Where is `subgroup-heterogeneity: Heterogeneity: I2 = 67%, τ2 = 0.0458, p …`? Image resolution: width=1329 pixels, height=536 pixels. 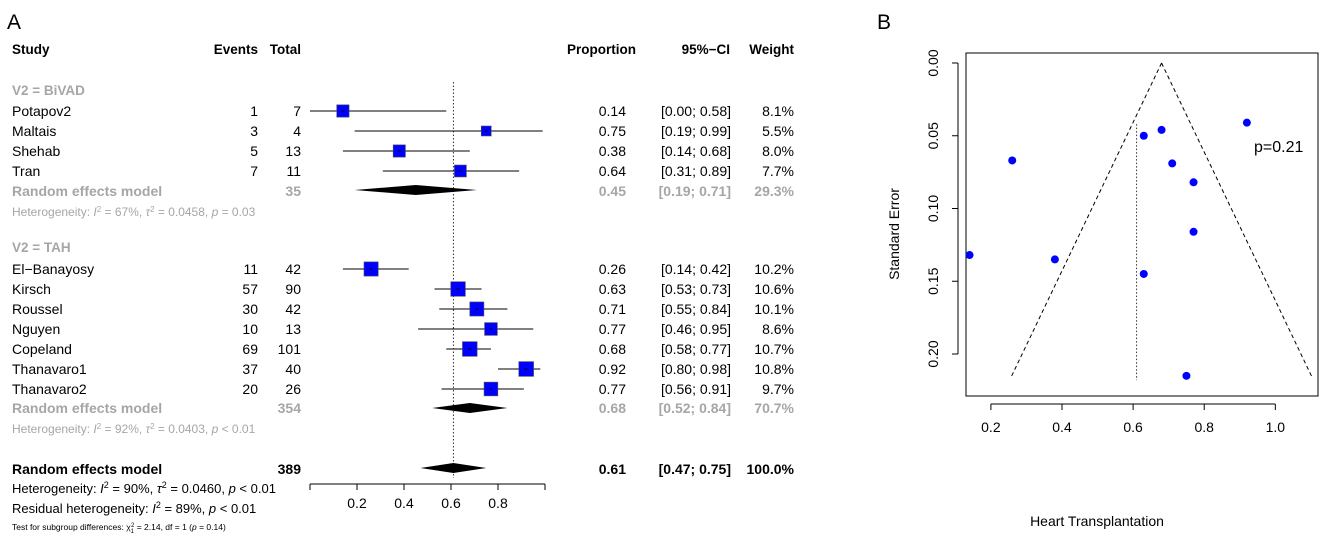 subgroup-heterogeneity: Heterogeneity: I2 = 67%, τ2 = 0.0458, p … is located at coordinates (134, 212).